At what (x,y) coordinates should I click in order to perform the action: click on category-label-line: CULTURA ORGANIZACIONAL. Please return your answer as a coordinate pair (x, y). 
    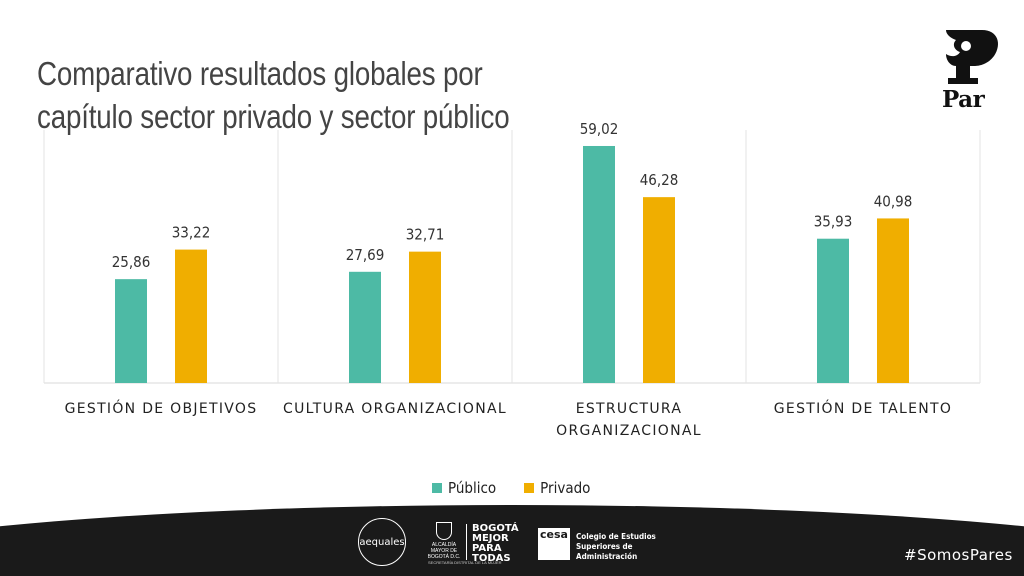
    Looking at the image, I should click on (395, 409).